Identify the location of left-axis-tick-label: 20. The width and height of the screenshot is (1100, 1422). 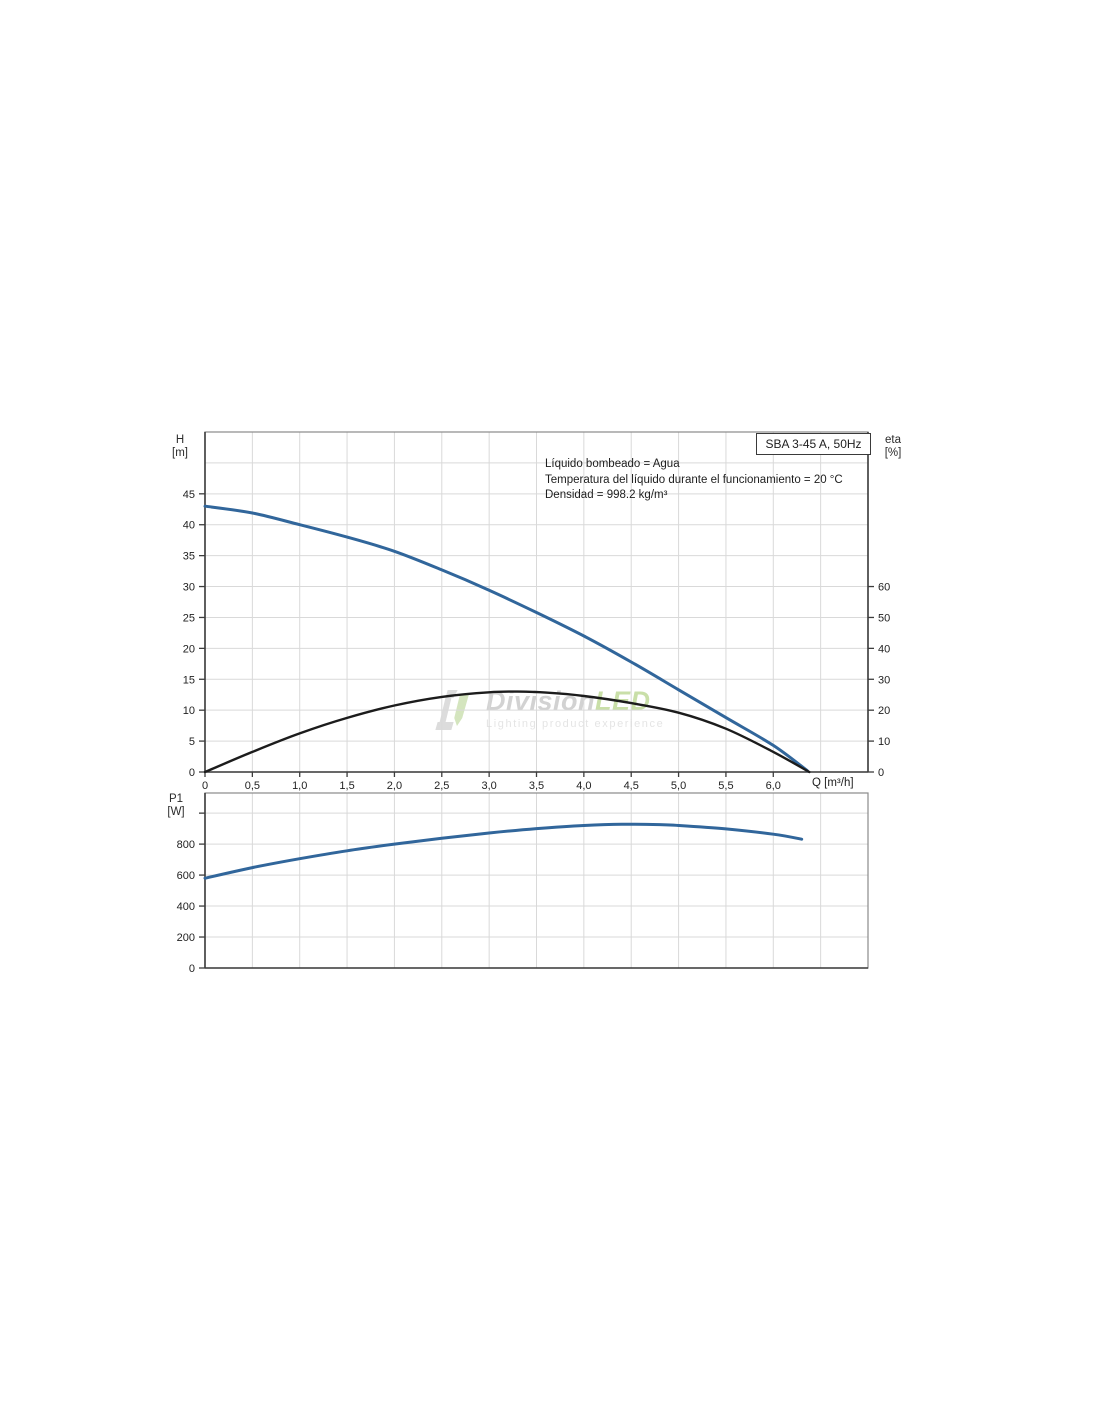
(189, 649).